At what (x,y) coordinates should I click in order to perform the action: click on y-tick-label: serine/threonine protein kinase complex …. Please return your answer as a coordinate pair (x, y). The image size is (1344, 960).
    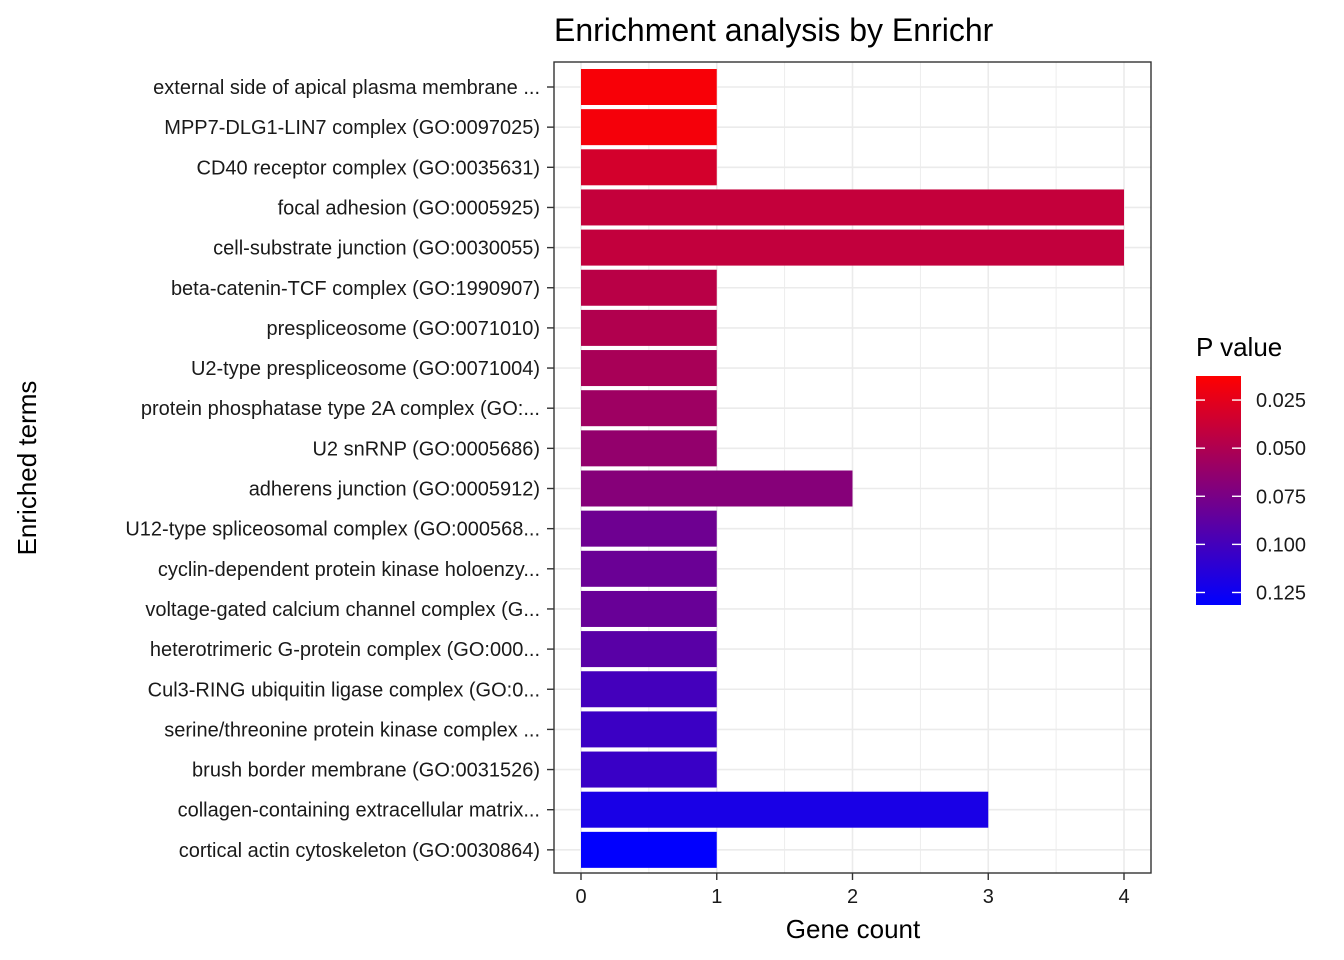
    Looking at the image, I should click on (352, 730).